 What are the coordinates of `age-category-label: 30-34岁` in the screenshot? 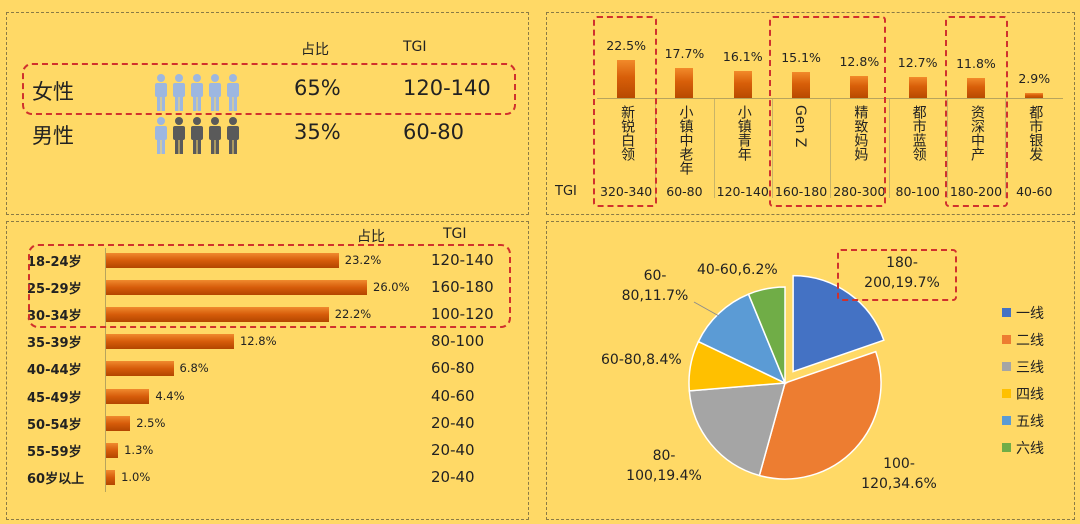 It's located at (54, 317).